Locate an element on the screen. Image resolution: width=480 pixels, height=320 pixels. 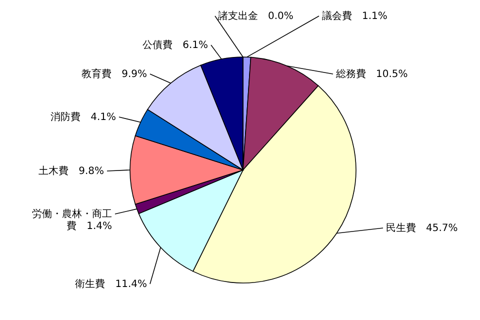
slice-label: 公債費 6.1% is located at coordinates (175, 45).